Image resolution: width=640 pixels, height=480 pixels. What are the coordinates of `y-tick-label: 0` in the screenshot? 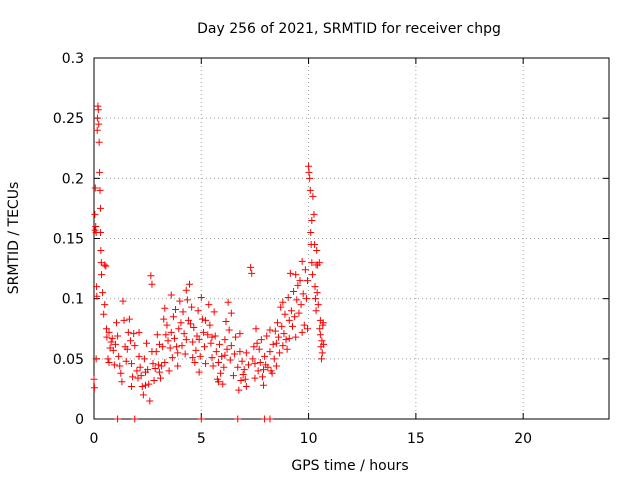 It's located at (79, 420).